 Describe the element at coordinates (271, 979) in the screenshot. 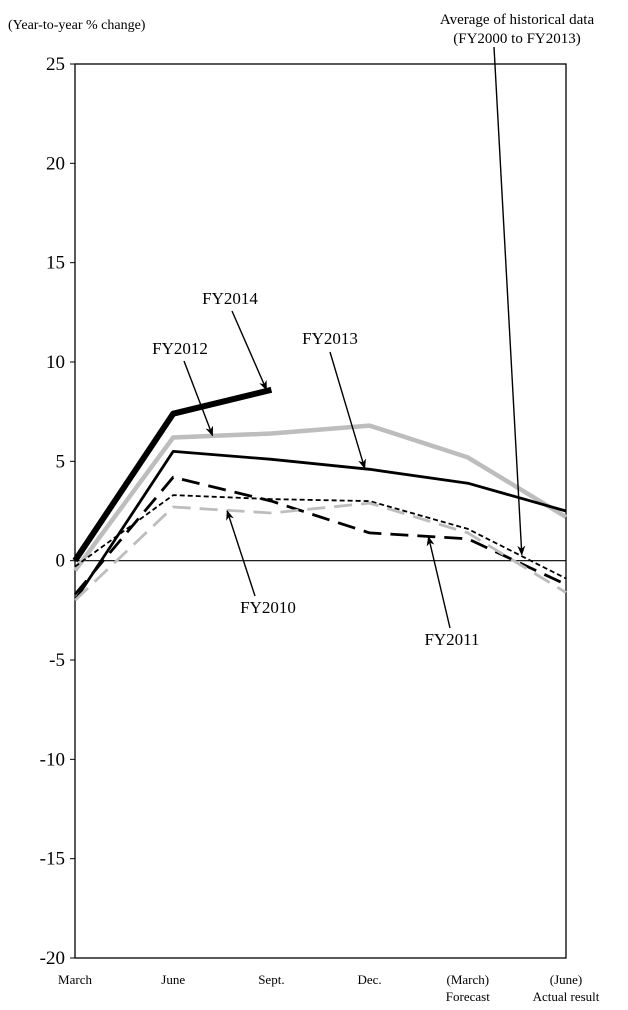

I see `x-tick-label: Sept.` at that location.